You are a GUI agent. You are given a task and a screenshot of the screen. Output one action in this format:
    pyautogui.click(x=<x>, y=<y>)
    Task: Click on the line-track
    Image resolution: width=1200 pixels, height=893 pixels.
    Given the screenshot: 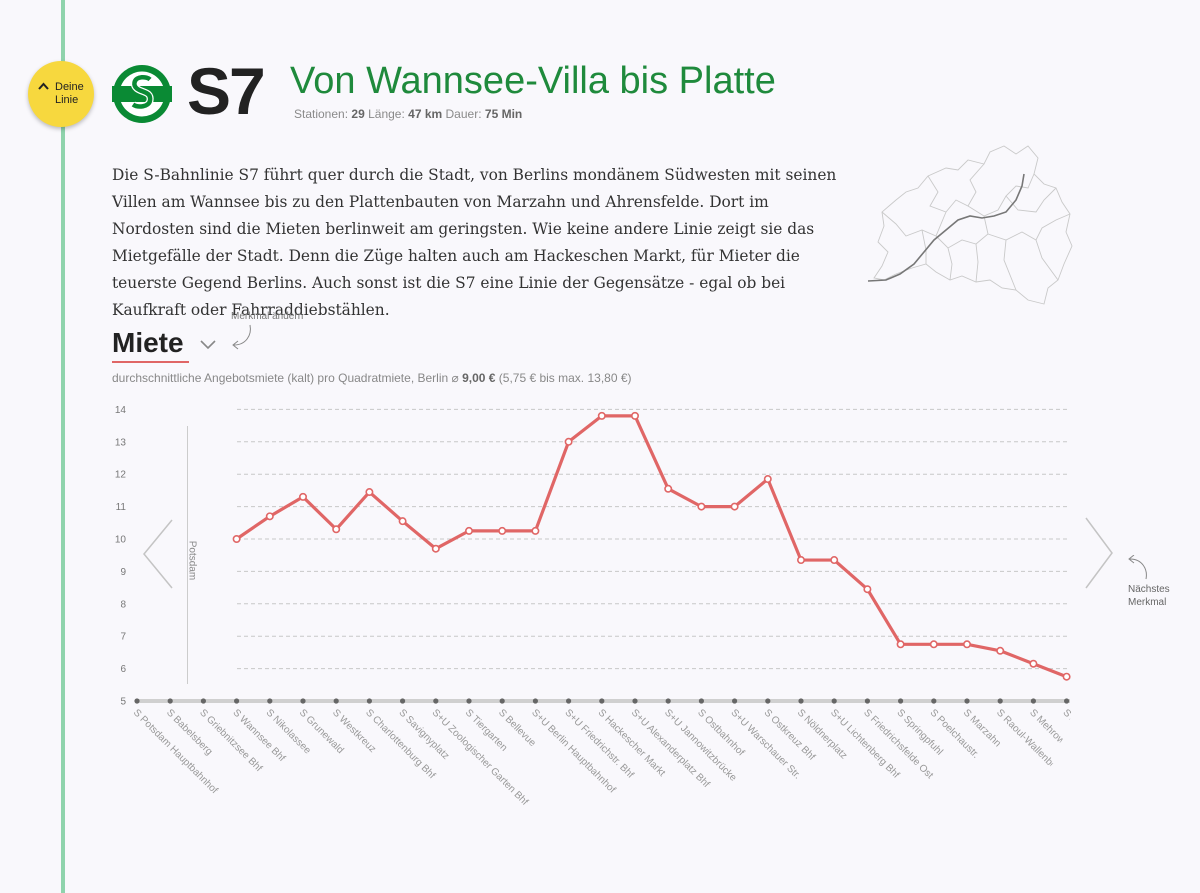 What is the action you would take?
    pyautogui.click(x=63, y=446)
    